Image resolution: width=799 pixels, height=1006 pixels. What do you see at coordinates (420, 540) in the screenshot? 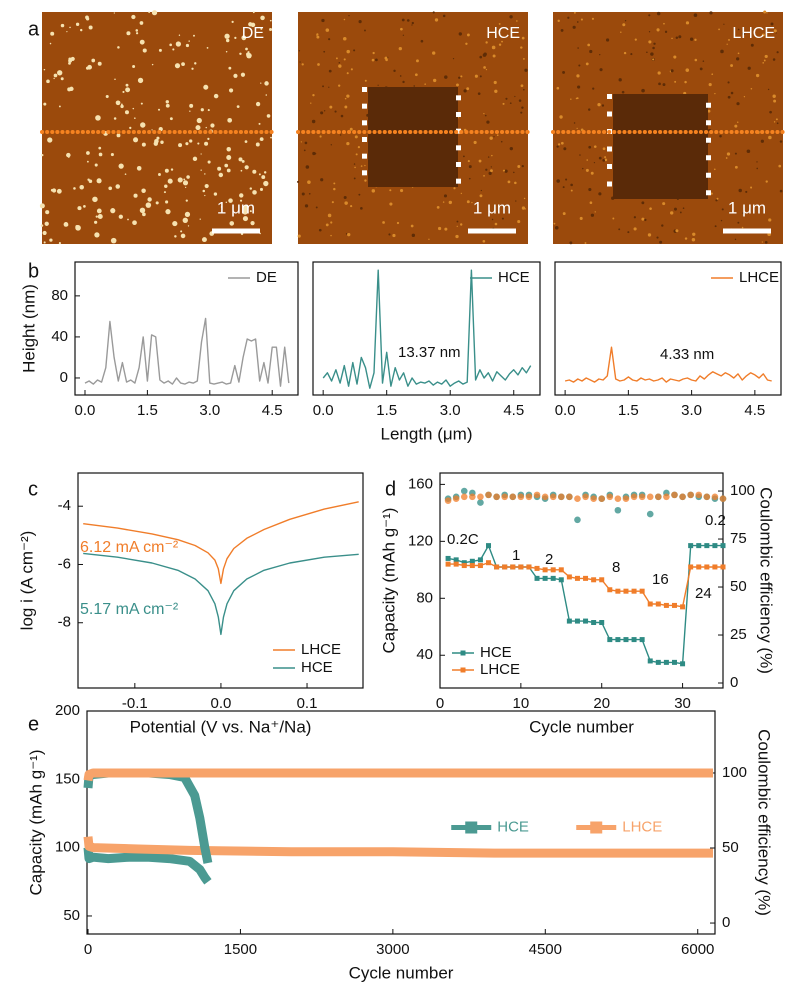
I see `y-tick-label: 120` at bounding box center [420, 540].